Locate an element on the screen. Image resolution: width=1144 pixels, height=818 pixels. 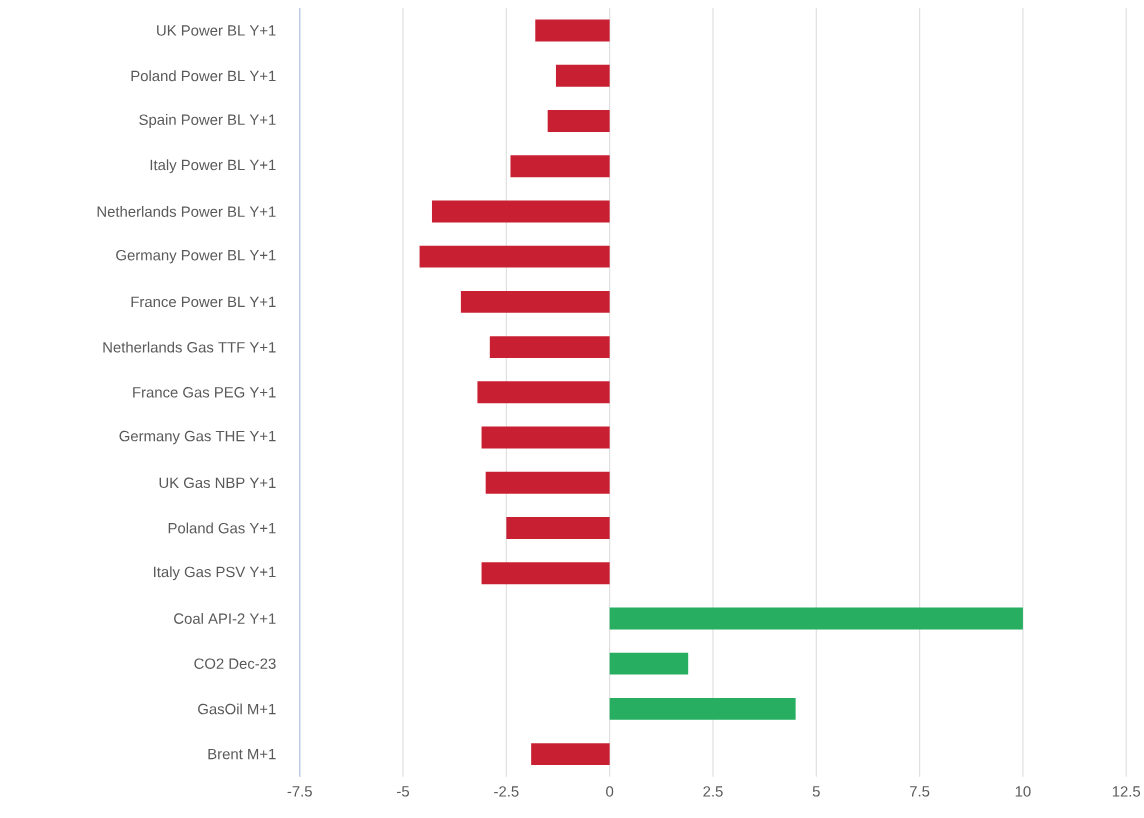
y-tick-label: GasOil M+1 is located at coordinates (237, 709).